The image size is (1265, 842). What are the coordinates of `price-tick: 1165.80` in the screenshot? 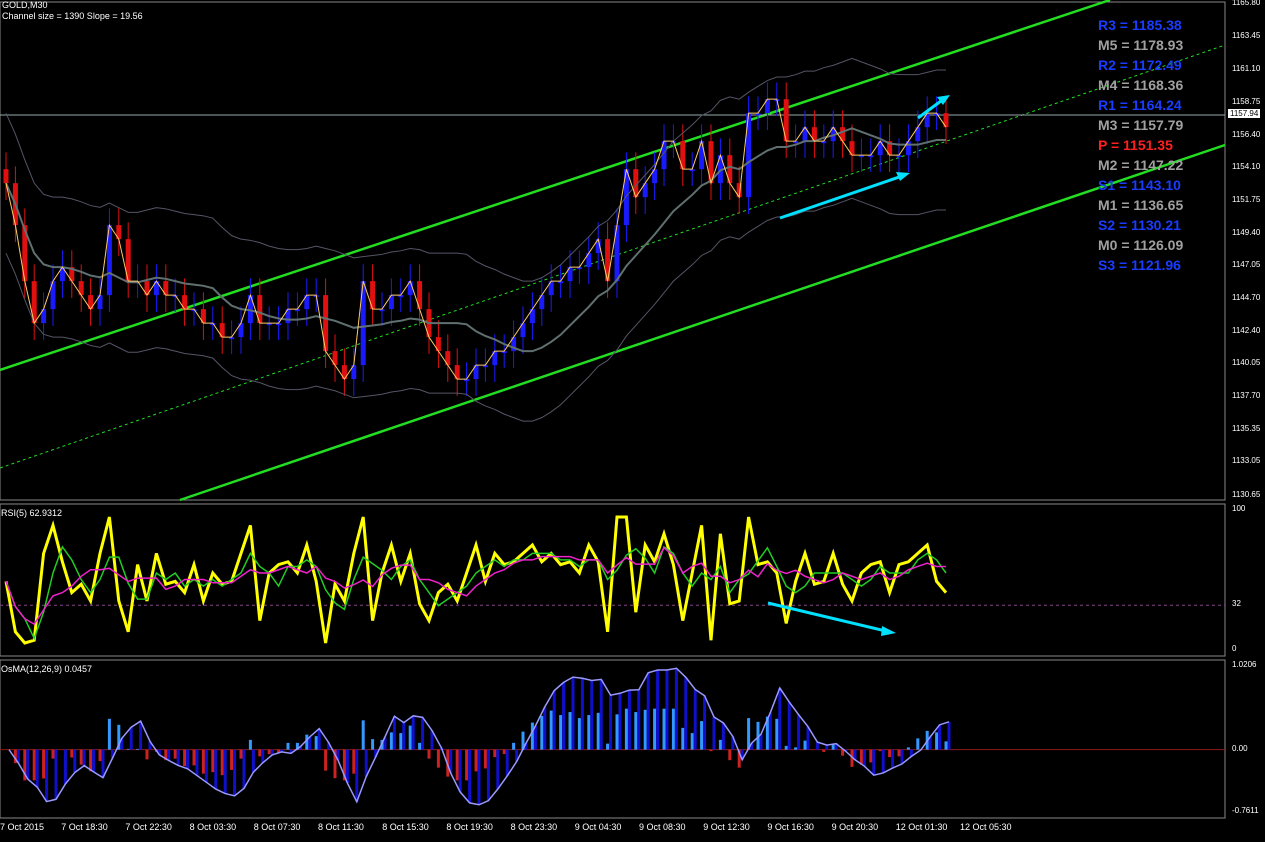 It's located at (1246, 3).